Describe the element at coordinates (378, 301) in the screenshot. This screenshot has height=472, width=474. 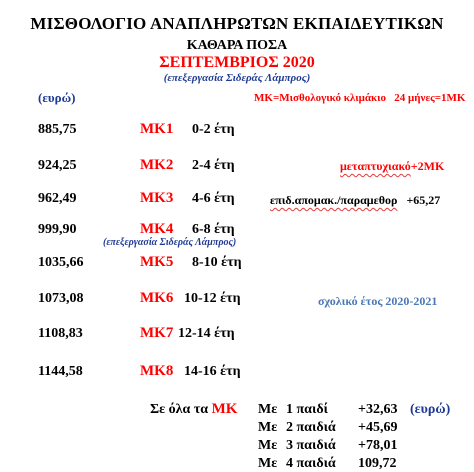
I see `school-year-note: σχολικό έτος 2020-2021` at that location.